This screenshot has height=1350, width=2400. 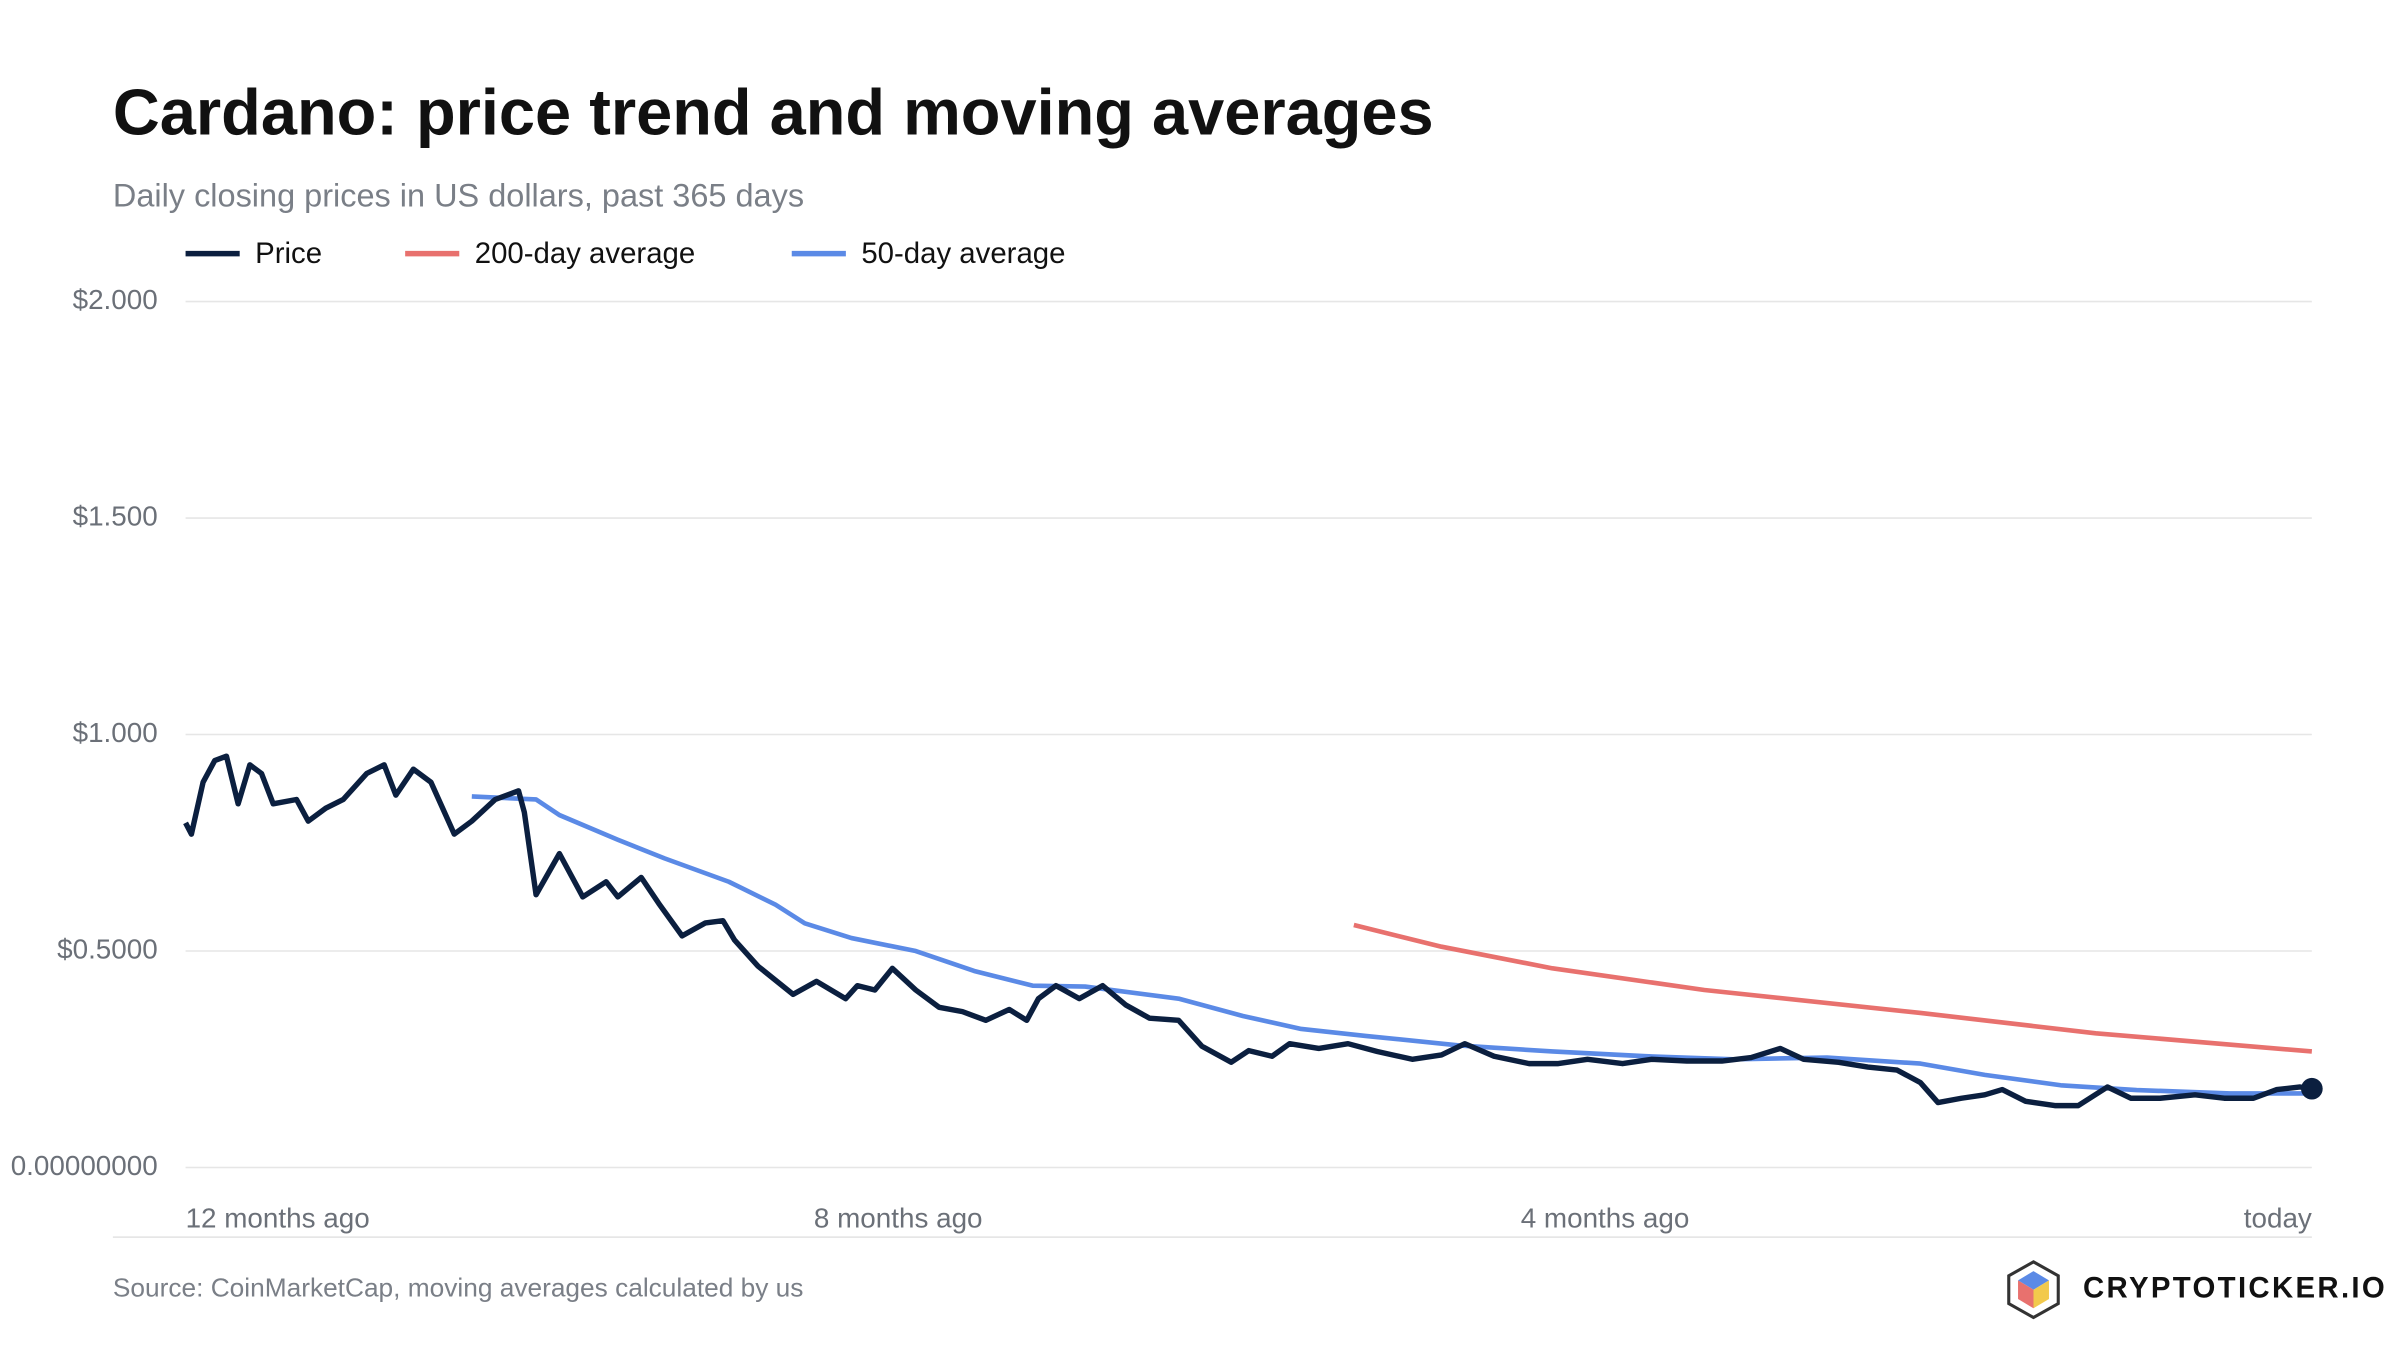 I want to click on y-tick-label: $0.5000, so click(x=107, y=948).